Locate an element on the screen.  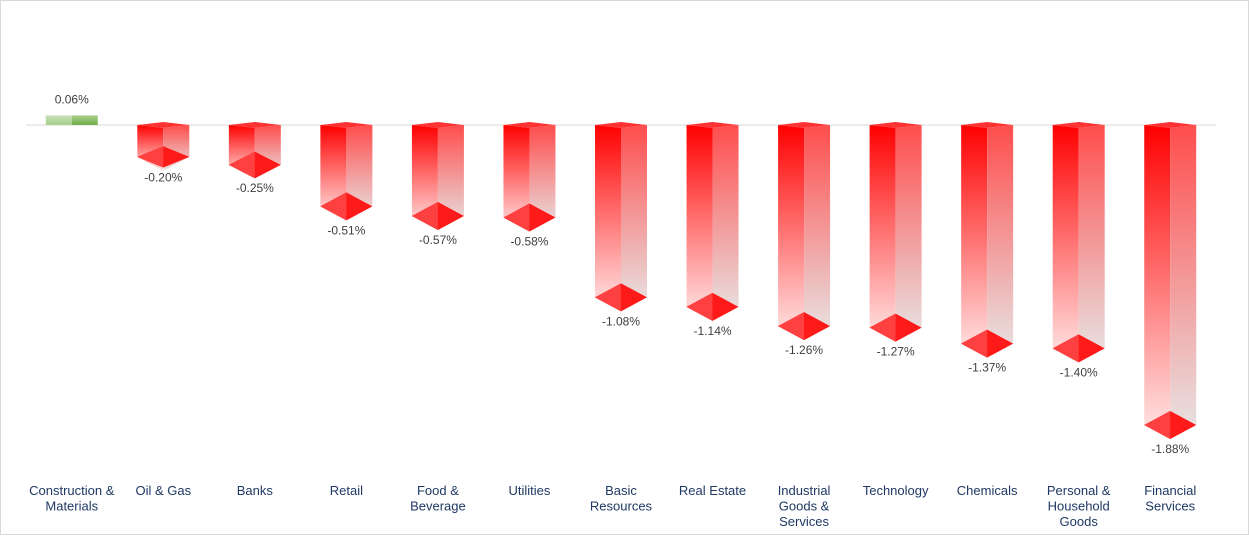
value-label: -1.14% is located at coordinates (713, 331).